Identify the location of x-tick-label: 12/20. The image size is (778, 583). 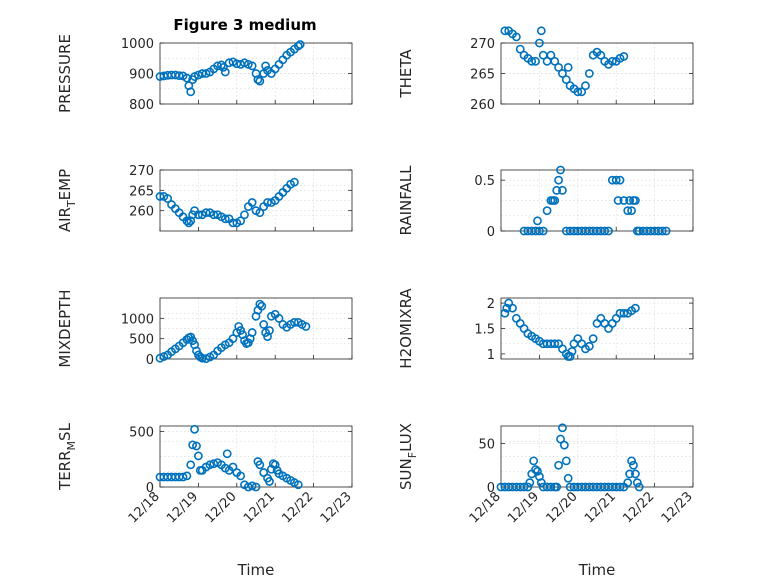
(221, 507).